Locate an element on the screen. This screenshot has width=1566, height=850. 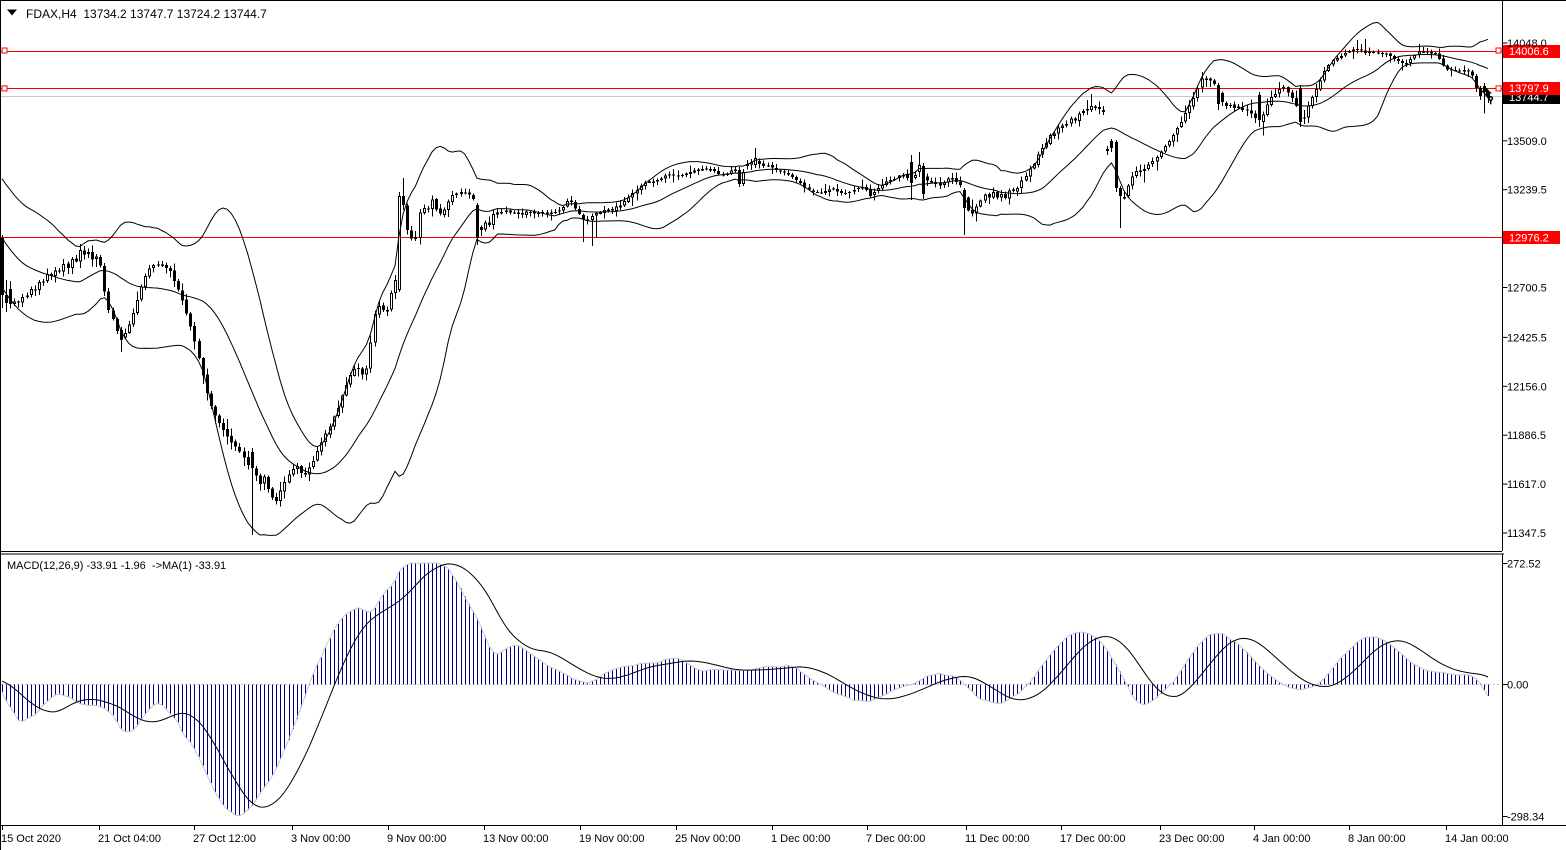
svg-text: 4 Jan 00:00 is located at coordinates (1282, 839).